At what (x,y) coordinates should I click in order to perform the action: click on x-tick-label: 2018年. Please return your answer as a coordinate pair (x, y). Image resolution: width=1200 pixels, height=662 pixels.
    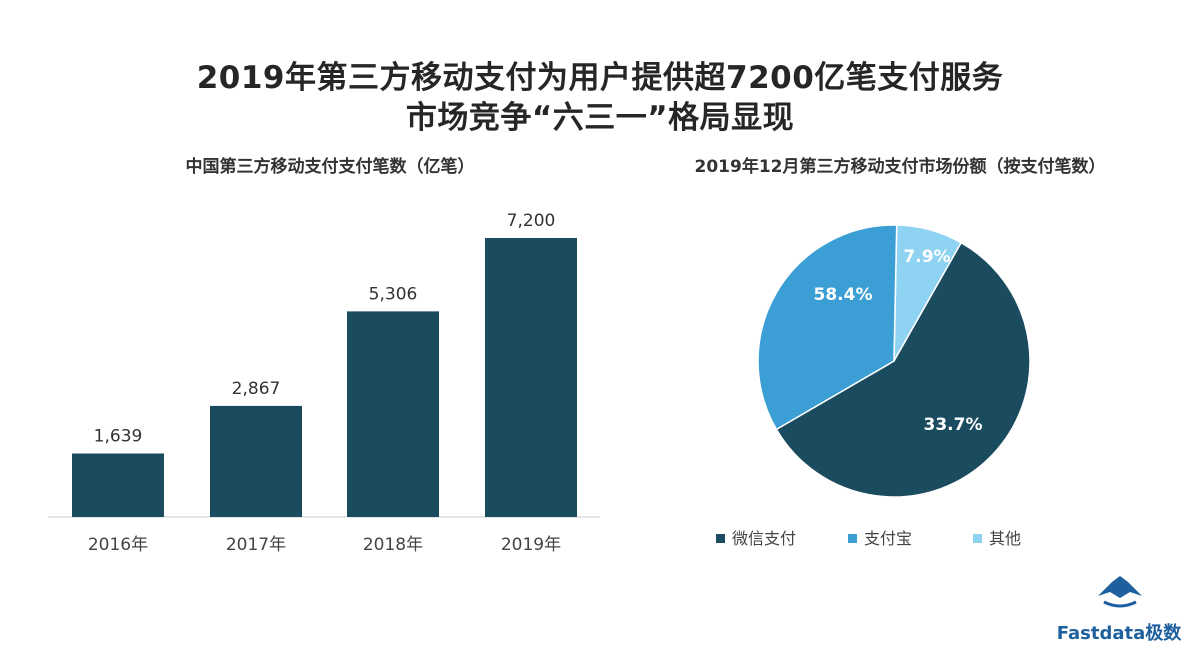
    Looking at the image, I should click on (393, 545).